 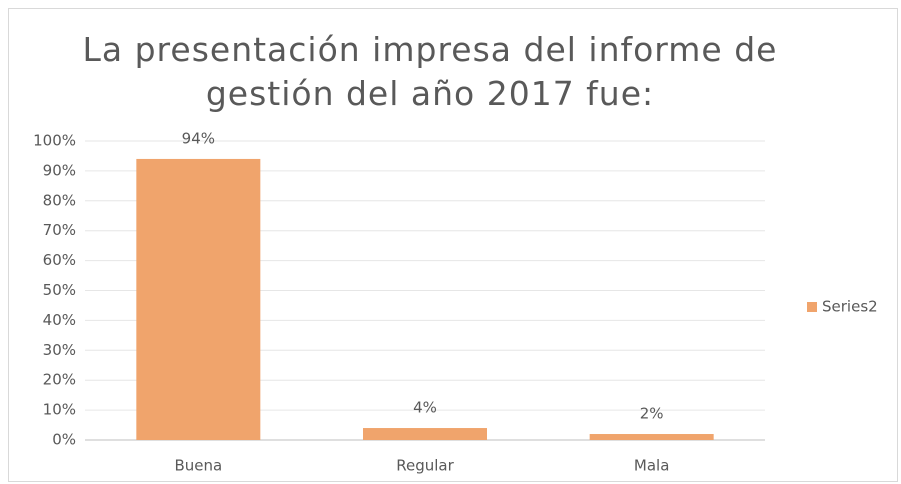 What do you see at coordinates (59, 290) in the screenshot?
I see `y-tick-label: 50%` at bounding box center [59, 290].